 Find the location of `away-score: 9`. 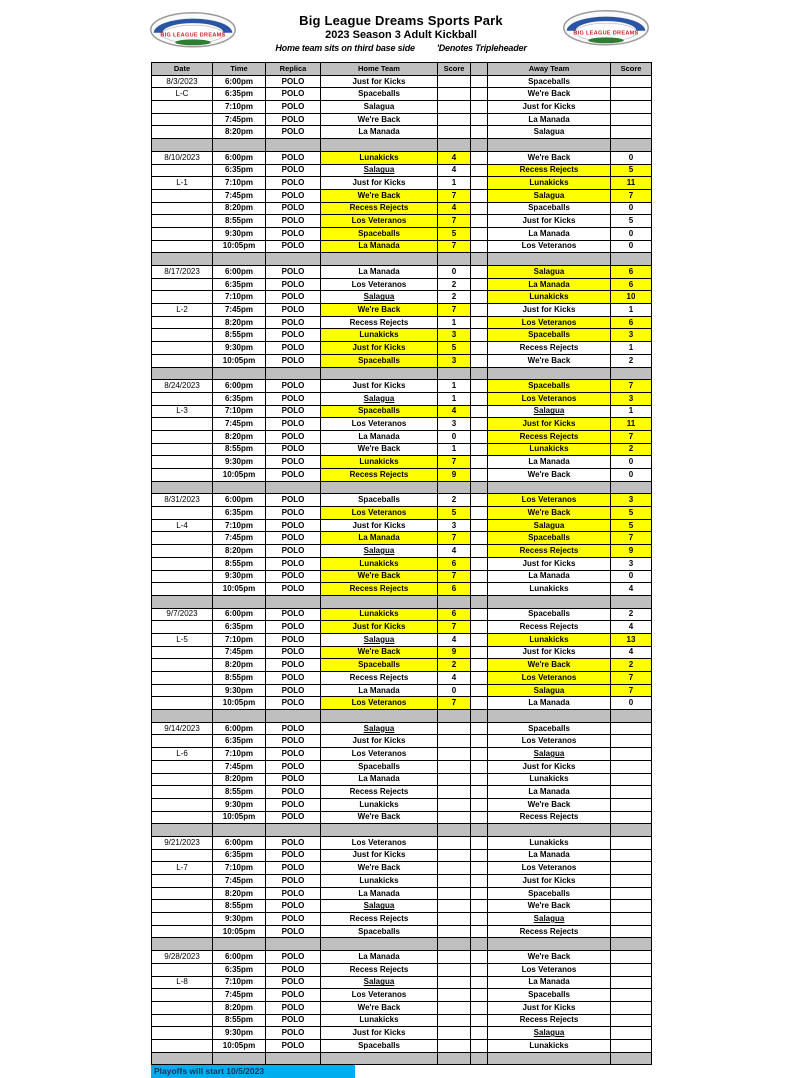

away-score: 9 is located at coordinates (631, 551).